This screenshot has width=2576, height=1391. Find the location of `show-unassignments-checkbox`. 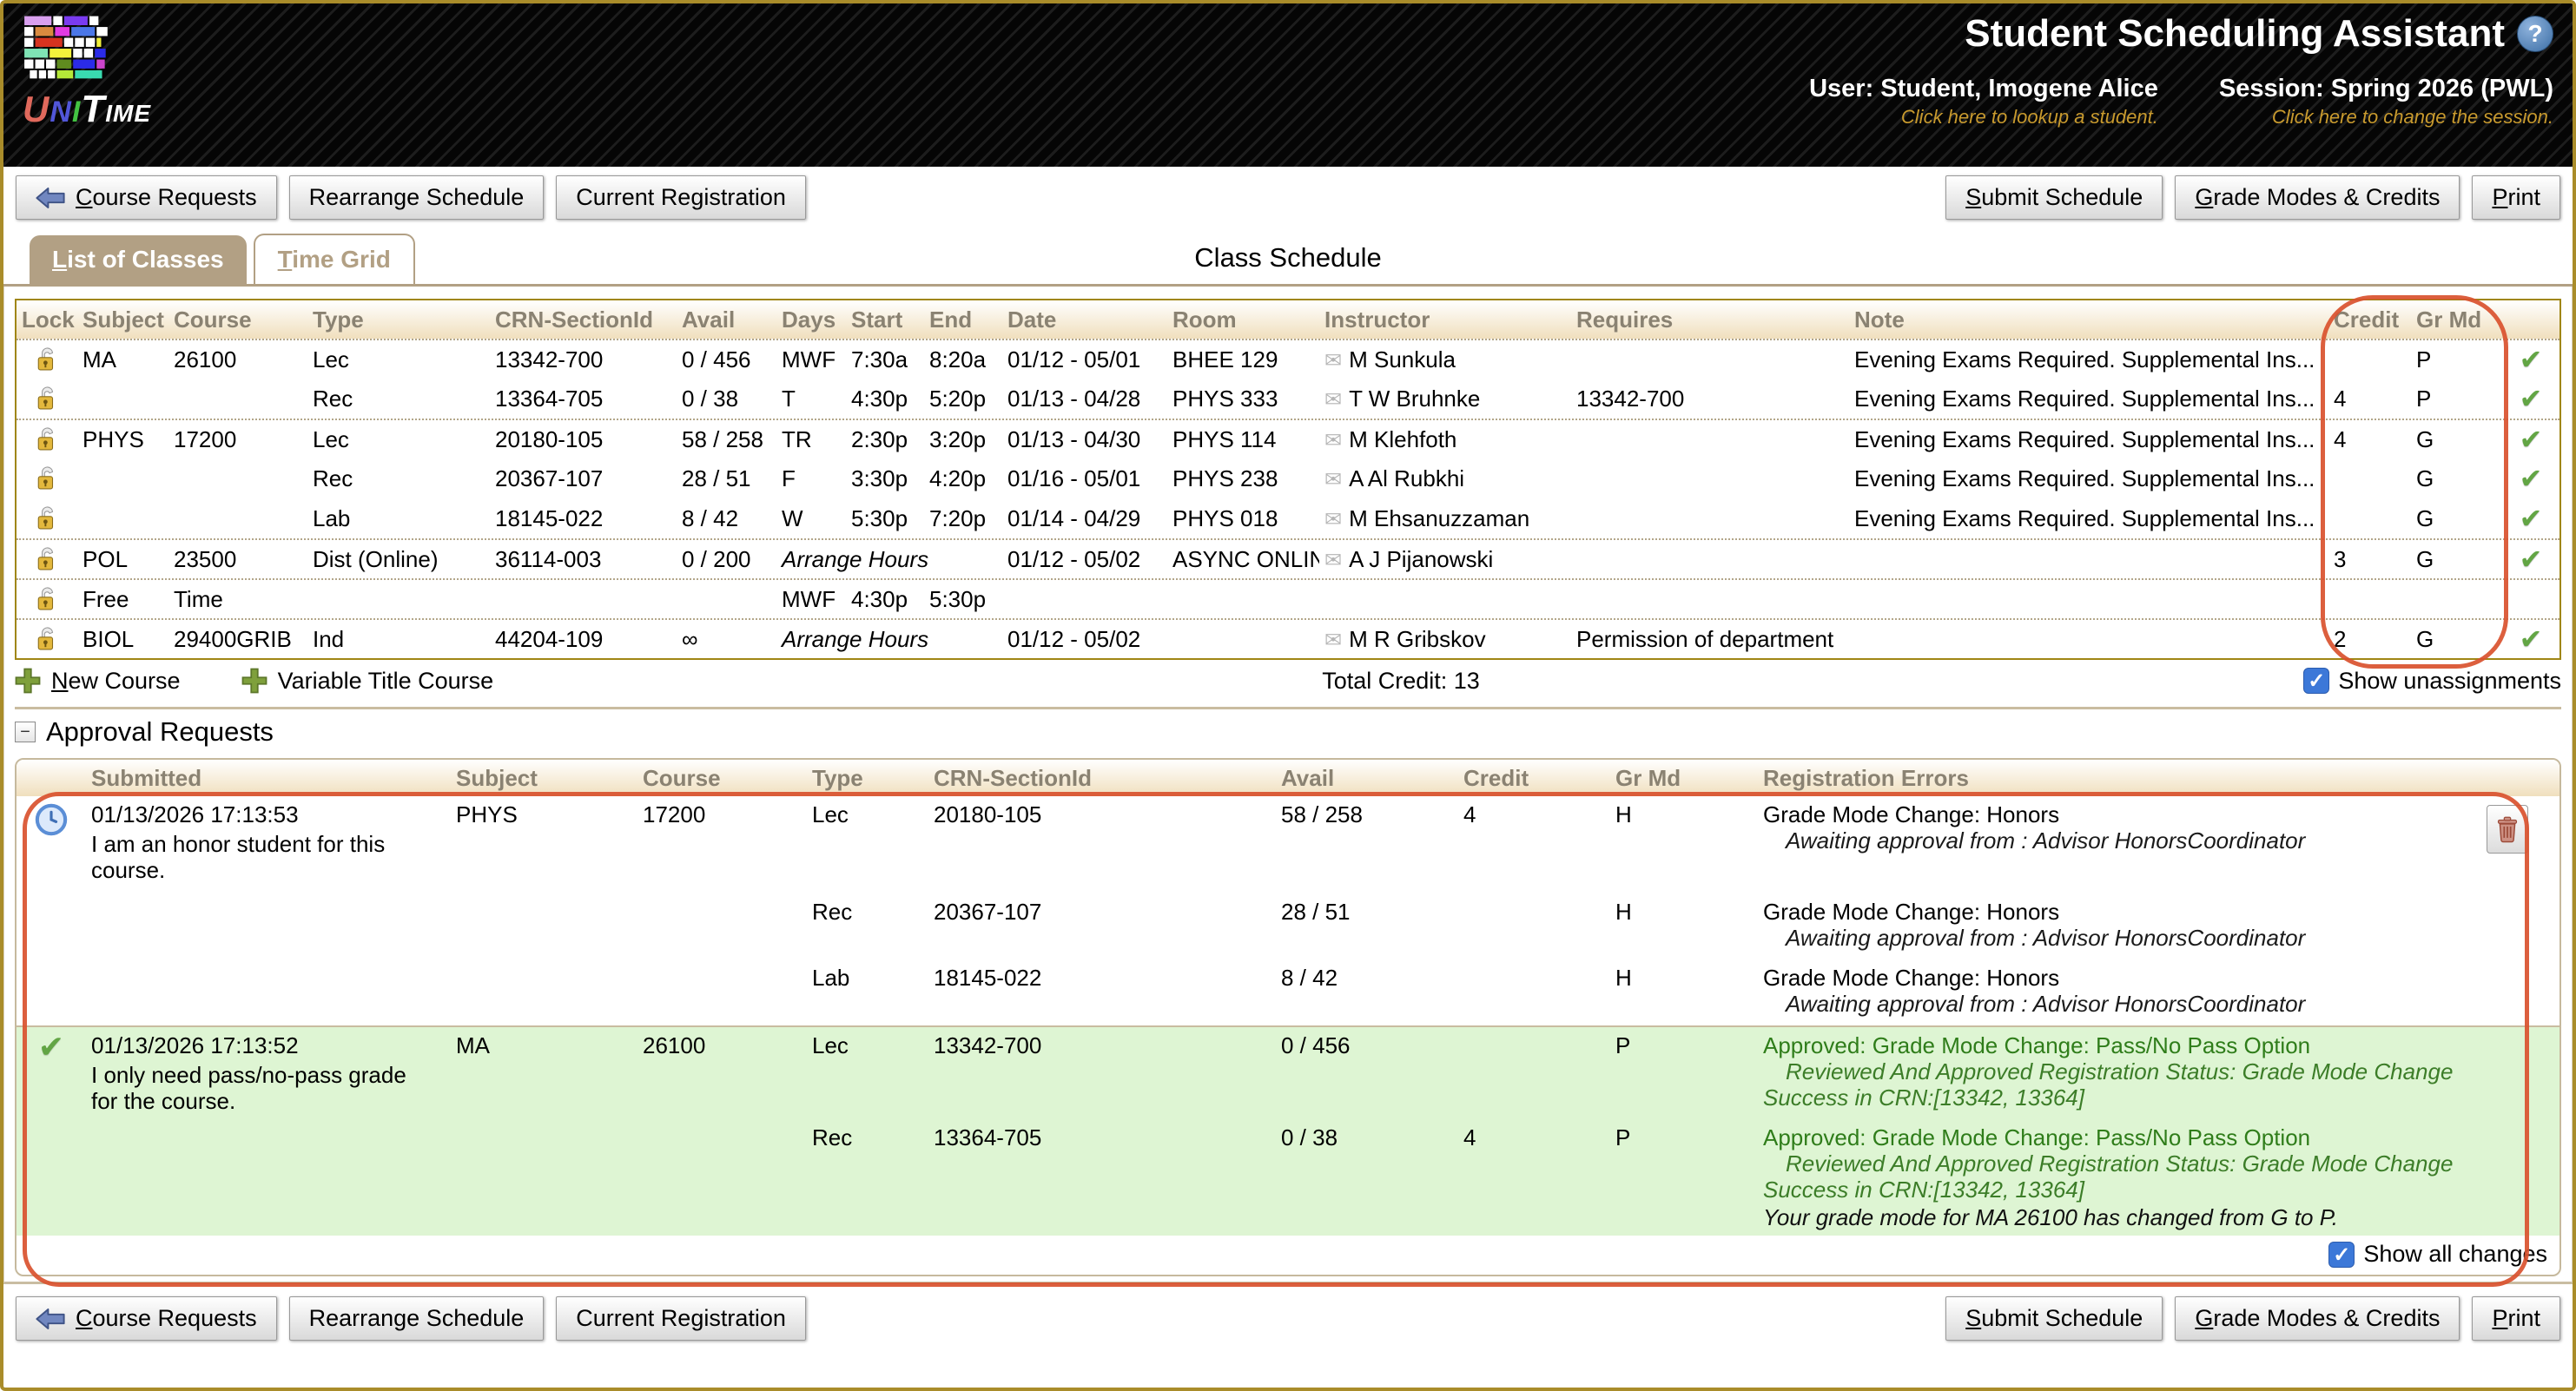

show-unassignments-checkbox is located at coordinates (2316, 681).